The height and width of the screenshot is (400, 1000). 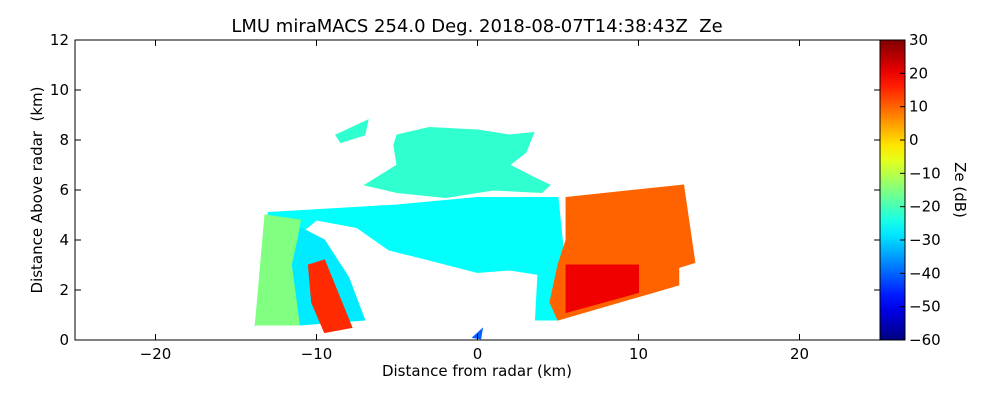 I want to click on colorbar-tick-label: 30, so click(x=918, y=40).